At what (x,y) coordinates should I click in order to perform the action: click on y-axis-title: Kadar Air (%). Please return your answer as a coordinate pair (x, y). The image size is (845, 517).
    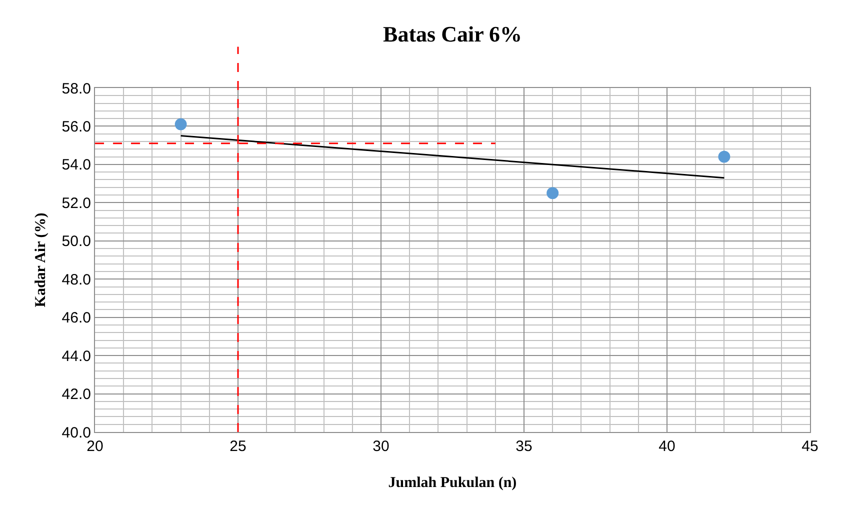
    Looking at the image, I should click on (41, 260).